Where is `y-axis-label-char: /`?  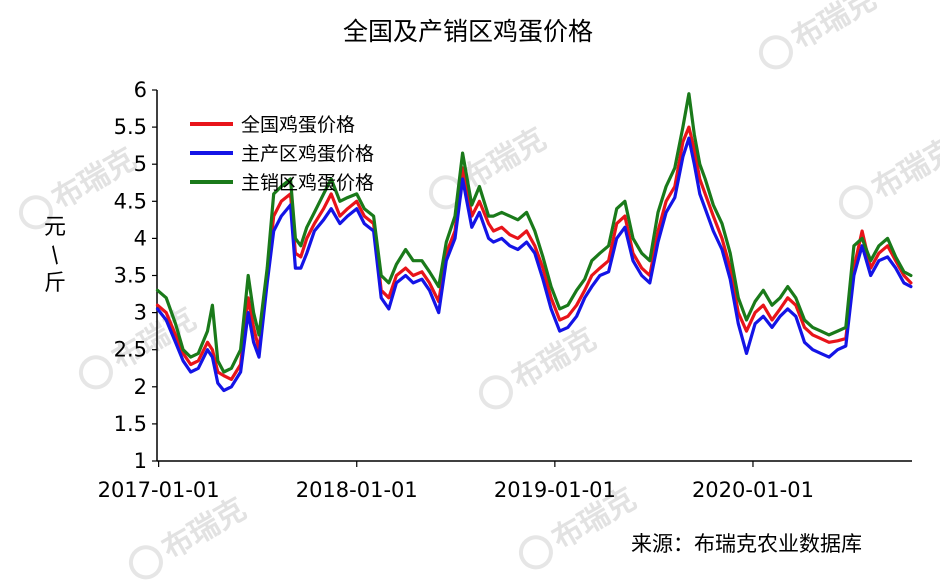
y-axis-label-char: / is located at coordinates (55, 255).